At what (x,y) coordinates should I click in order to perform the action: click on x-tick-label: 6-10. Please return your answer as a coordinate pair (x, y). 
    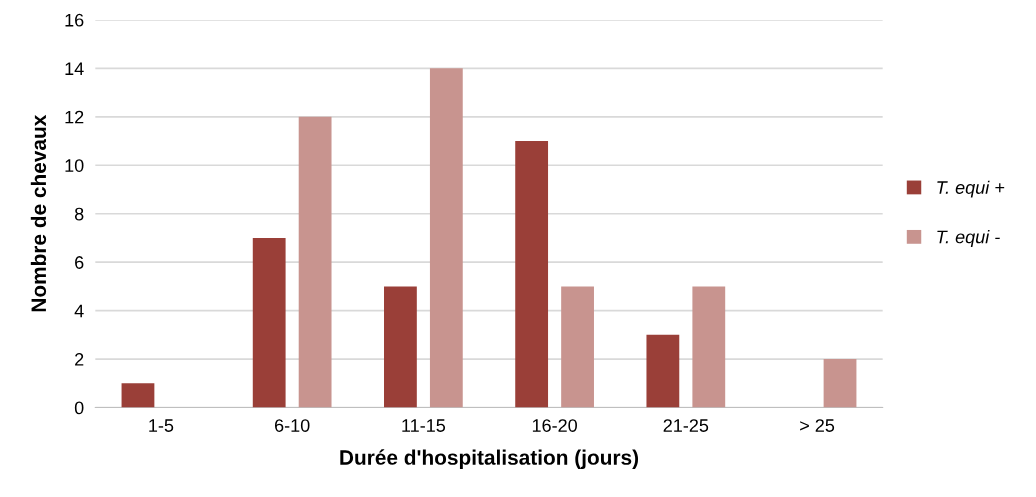
    Looking at the image, I should click on (292, 425).